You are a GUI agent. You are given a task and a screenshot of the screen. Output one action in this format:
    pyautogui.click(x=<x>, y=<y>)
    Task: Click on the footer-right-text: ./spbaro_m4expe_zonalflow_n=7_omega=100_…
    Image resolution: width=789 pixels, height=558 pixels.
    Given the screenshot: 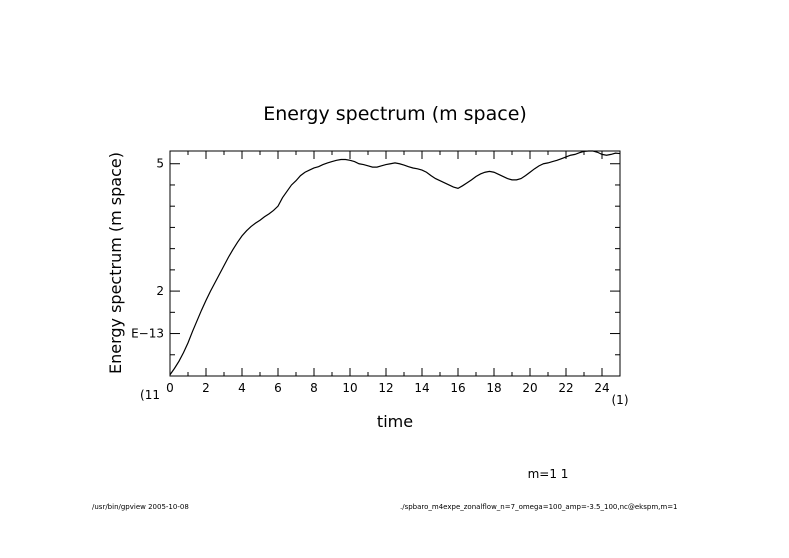 What is the action you would take?
    pyautogui.click(x=539, y=507)
    